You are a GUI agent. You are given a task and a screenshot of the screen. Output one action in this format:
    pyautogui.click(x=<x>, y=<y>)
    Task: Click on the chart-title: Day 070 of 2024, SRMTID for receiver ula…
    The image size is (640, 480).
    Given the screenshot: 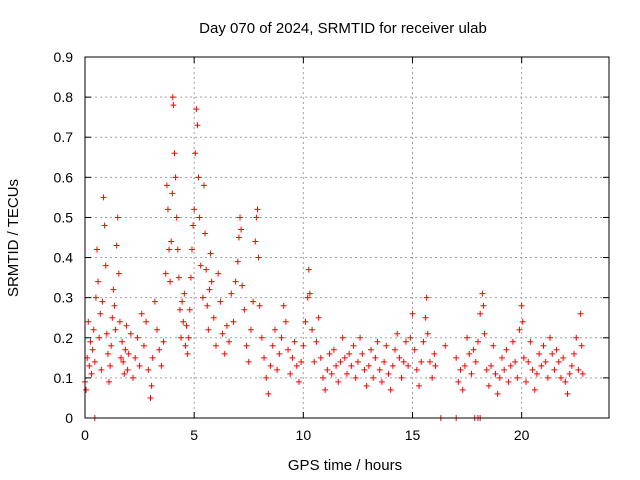 What is the action you would take?
    pyautogui.click(x=343, y=28)
    